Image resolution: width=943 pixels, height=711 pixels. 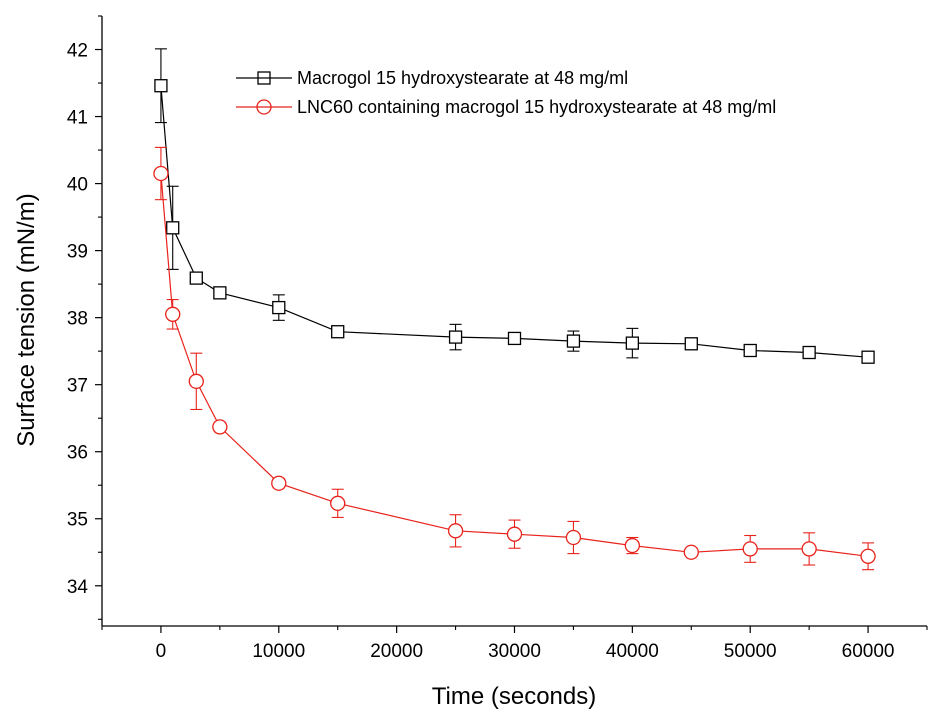 I want to click on y-tick-label-1: 35, so click(x=77, y=520).